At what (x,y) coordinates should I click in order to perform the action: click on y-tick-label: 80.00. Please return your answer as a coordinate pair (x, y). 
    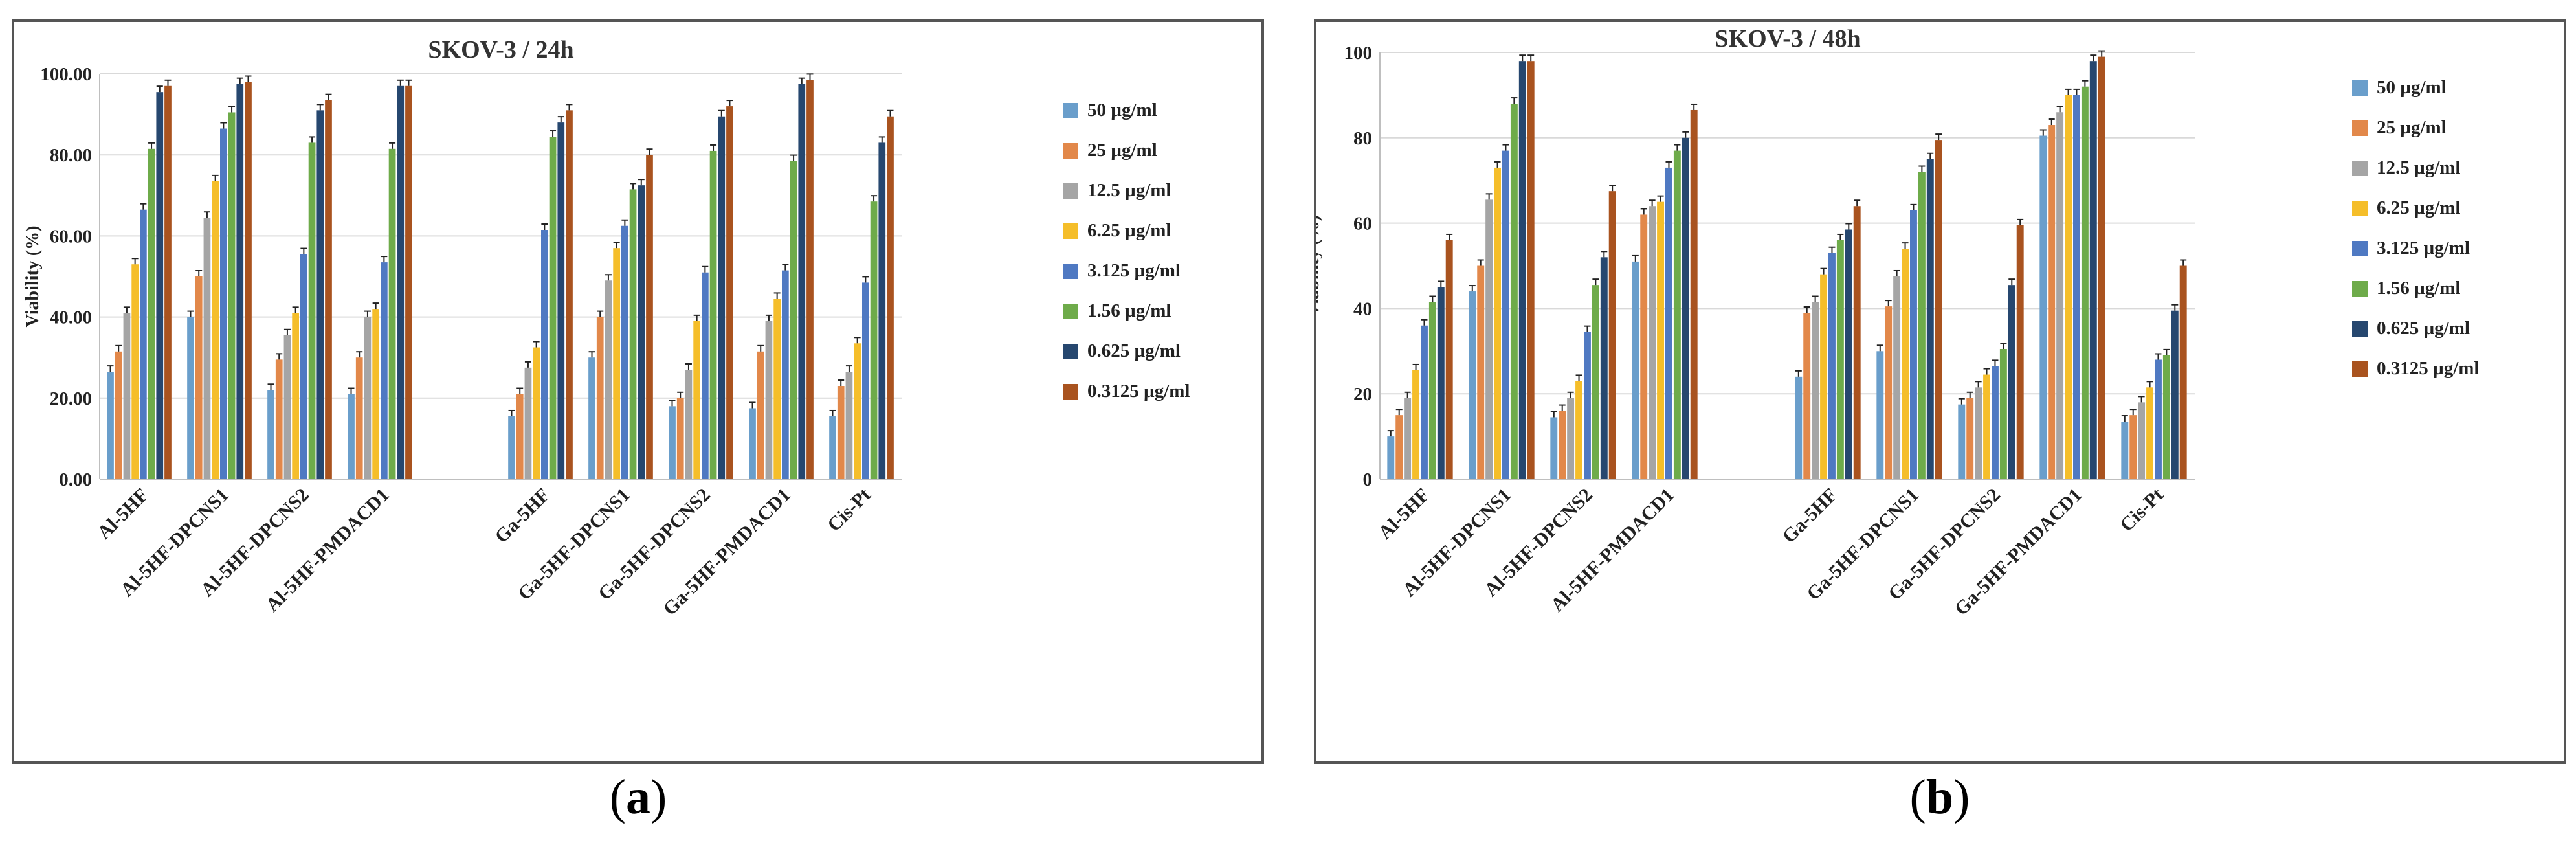
    Looking at the image, I should click on (71, 155).